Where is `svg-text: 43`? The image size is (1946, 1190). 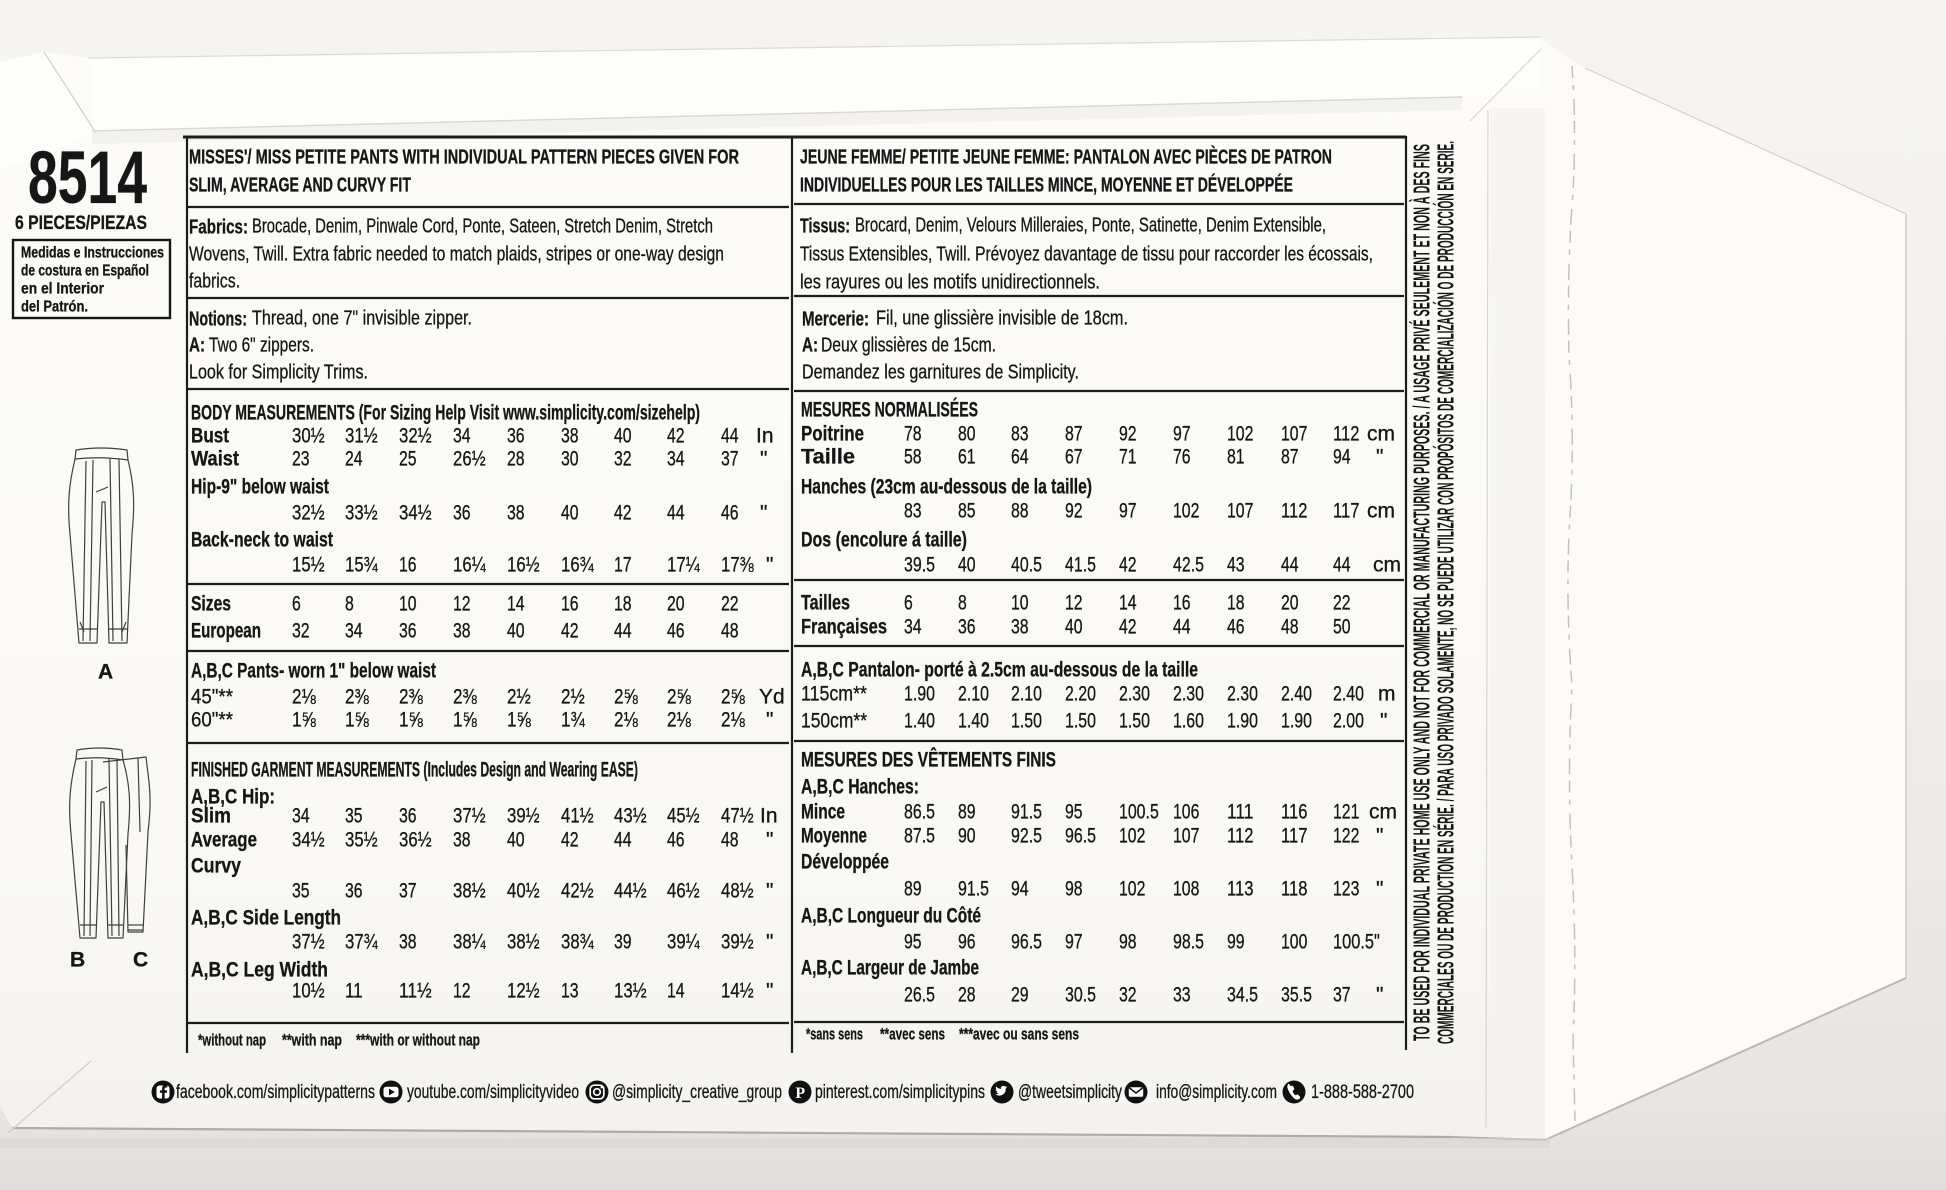
svg-text: 43 is located at coordinates (1236, 564).